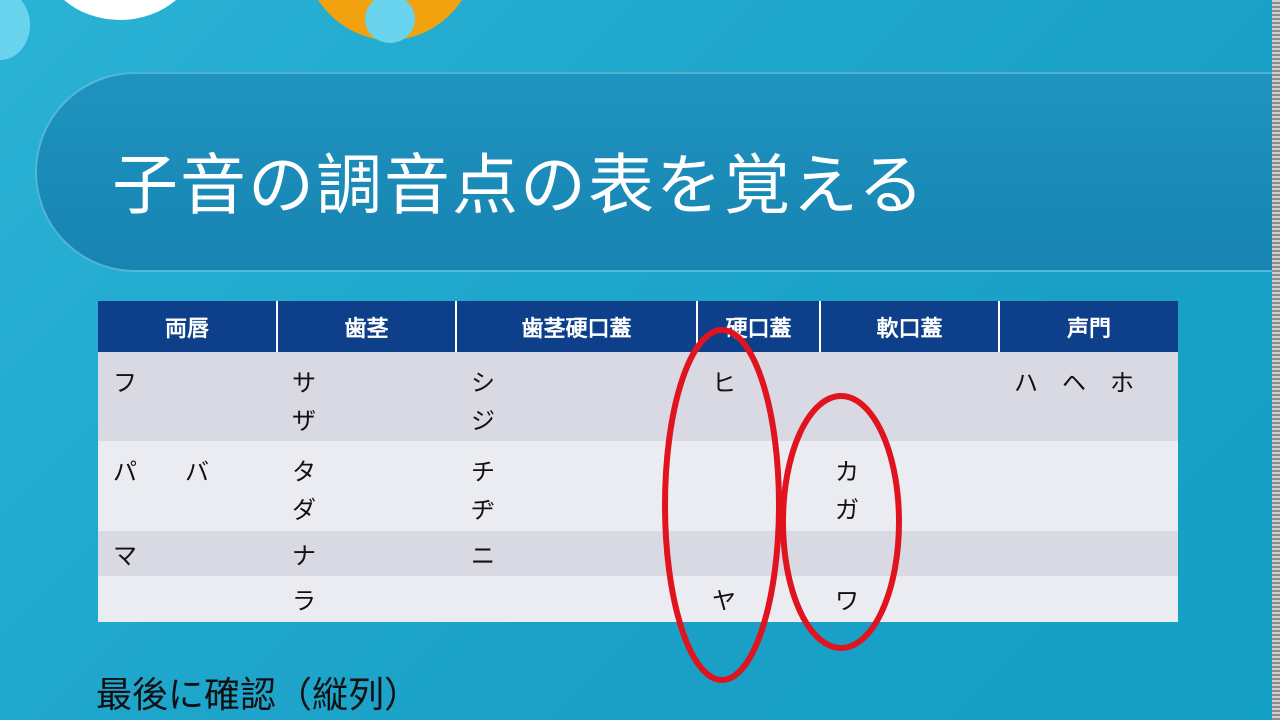 The width and height of the screenshot is (1280, 720). I want to click on table-cell: サ ザ, so click(366, 396).